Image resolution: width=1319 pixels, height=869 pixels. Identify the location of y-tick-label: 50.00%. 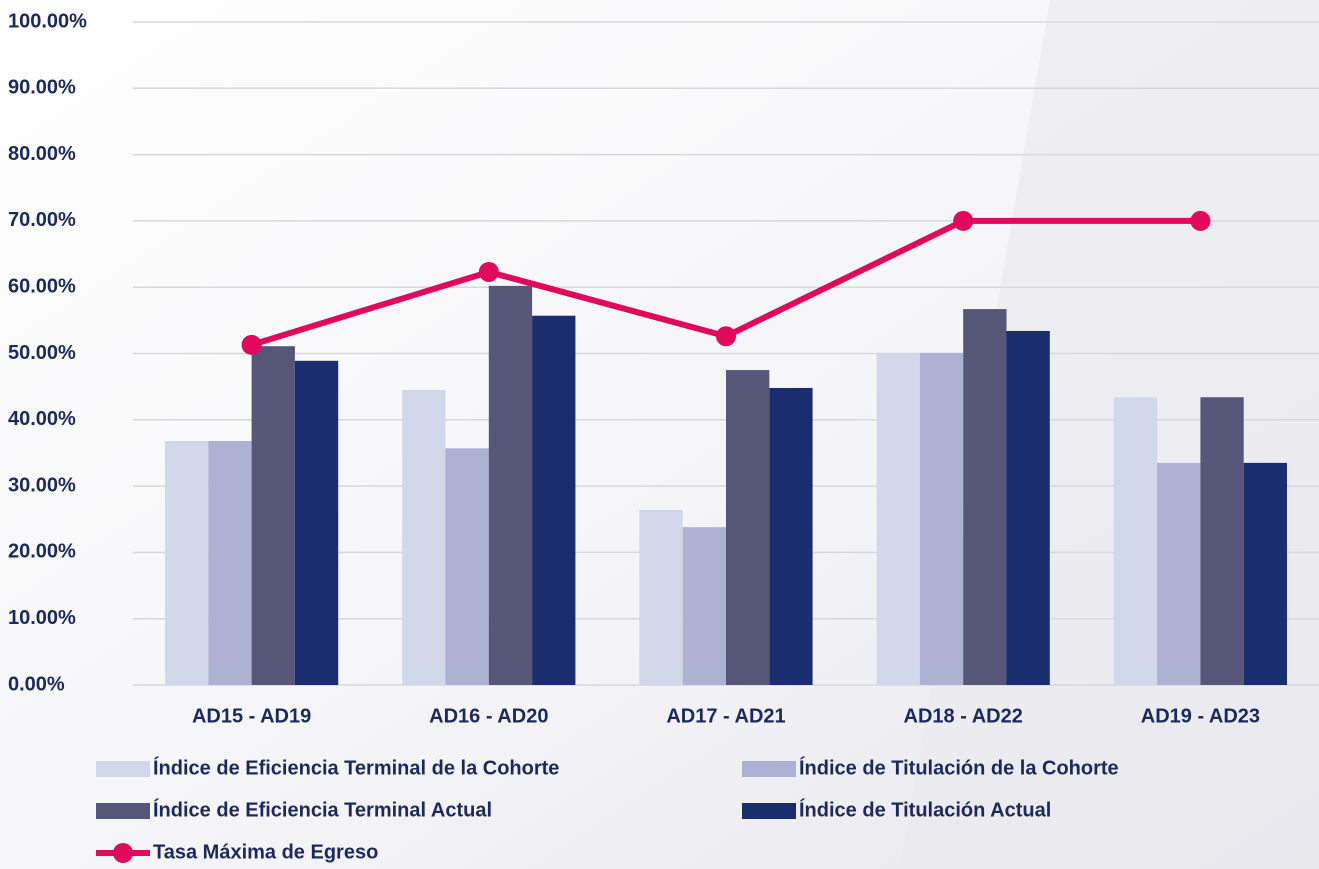
(42, 353).